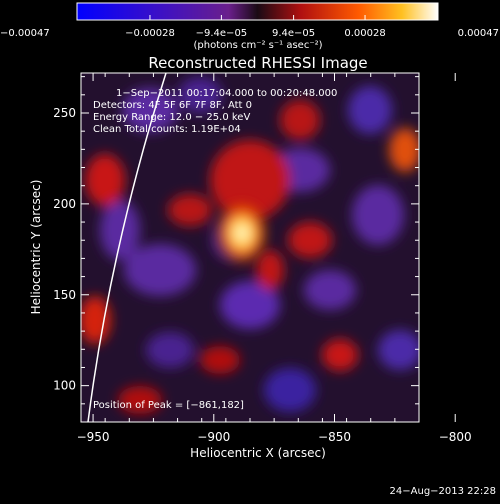 This screenshot has height=504, width=500. Describe the element at coordinates (334, 437) in the screenshot. I see `x-tick-label: −850` at that location.